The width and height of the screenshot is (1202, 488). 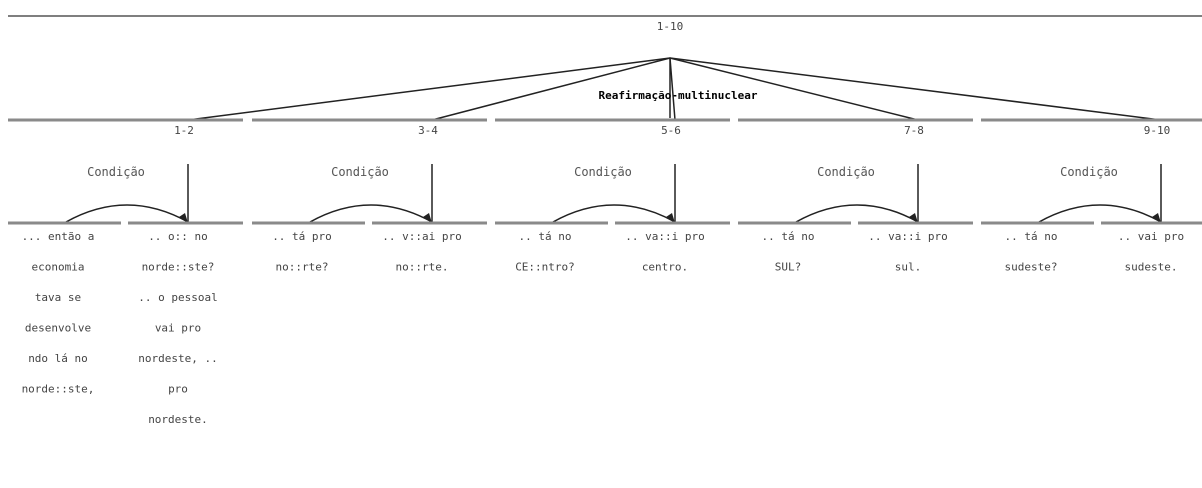 What do you see at coordinates (665, 267) in the screenshot?
I see `nucleus-text-line: centro.` at bounding box center [665, 267].